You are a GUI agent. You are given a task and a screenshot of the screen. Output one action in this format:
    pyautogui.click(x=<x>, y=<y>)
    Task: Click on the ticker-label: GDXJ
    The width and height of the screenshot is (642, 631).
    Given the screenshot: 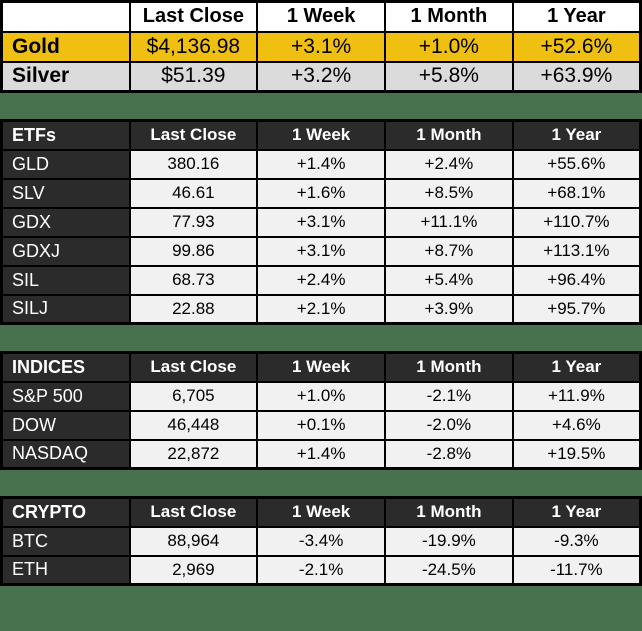 What is the action you would take?
    pyautogui.click(x=65, y=251)
    